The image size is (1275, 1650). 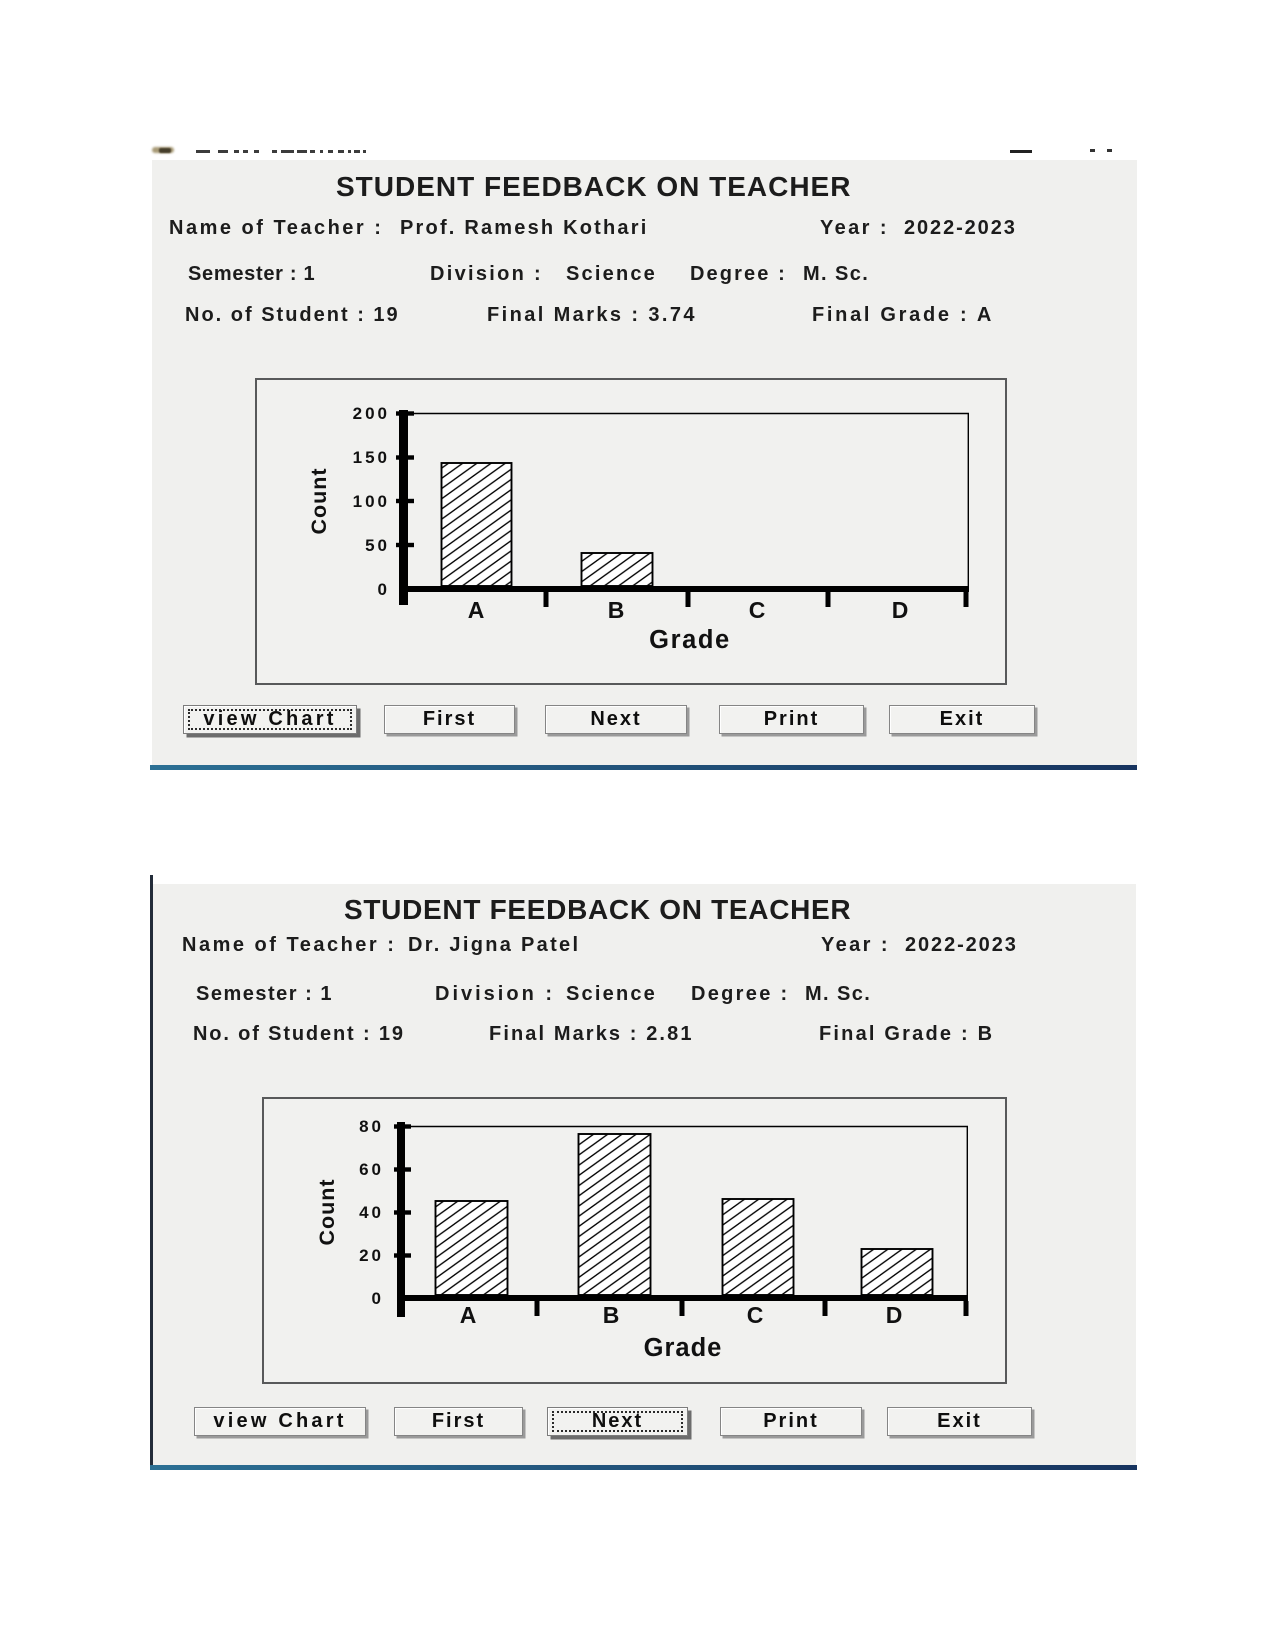 I want to click on svg-text: 200, so click(x=371, y=413).